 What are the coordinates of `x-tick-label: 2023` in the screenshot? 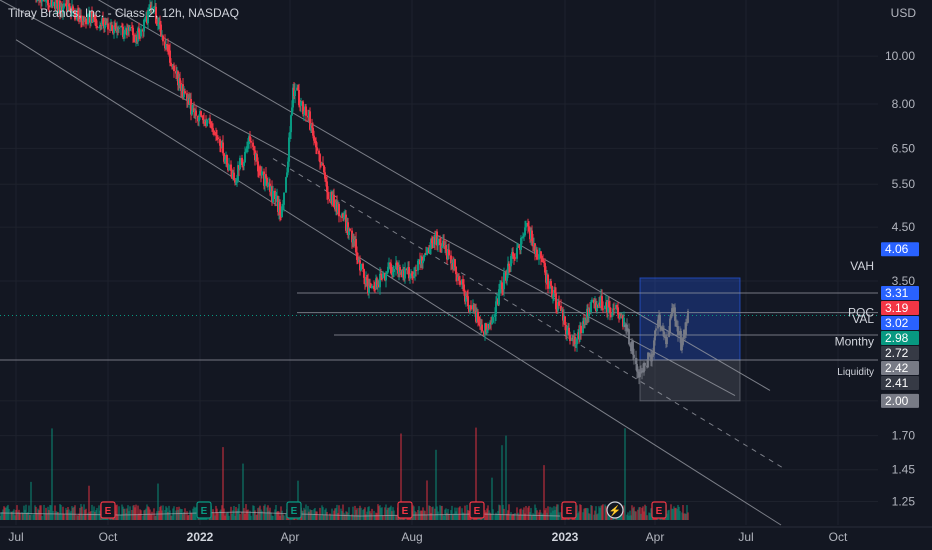 It's located at (565, 537).